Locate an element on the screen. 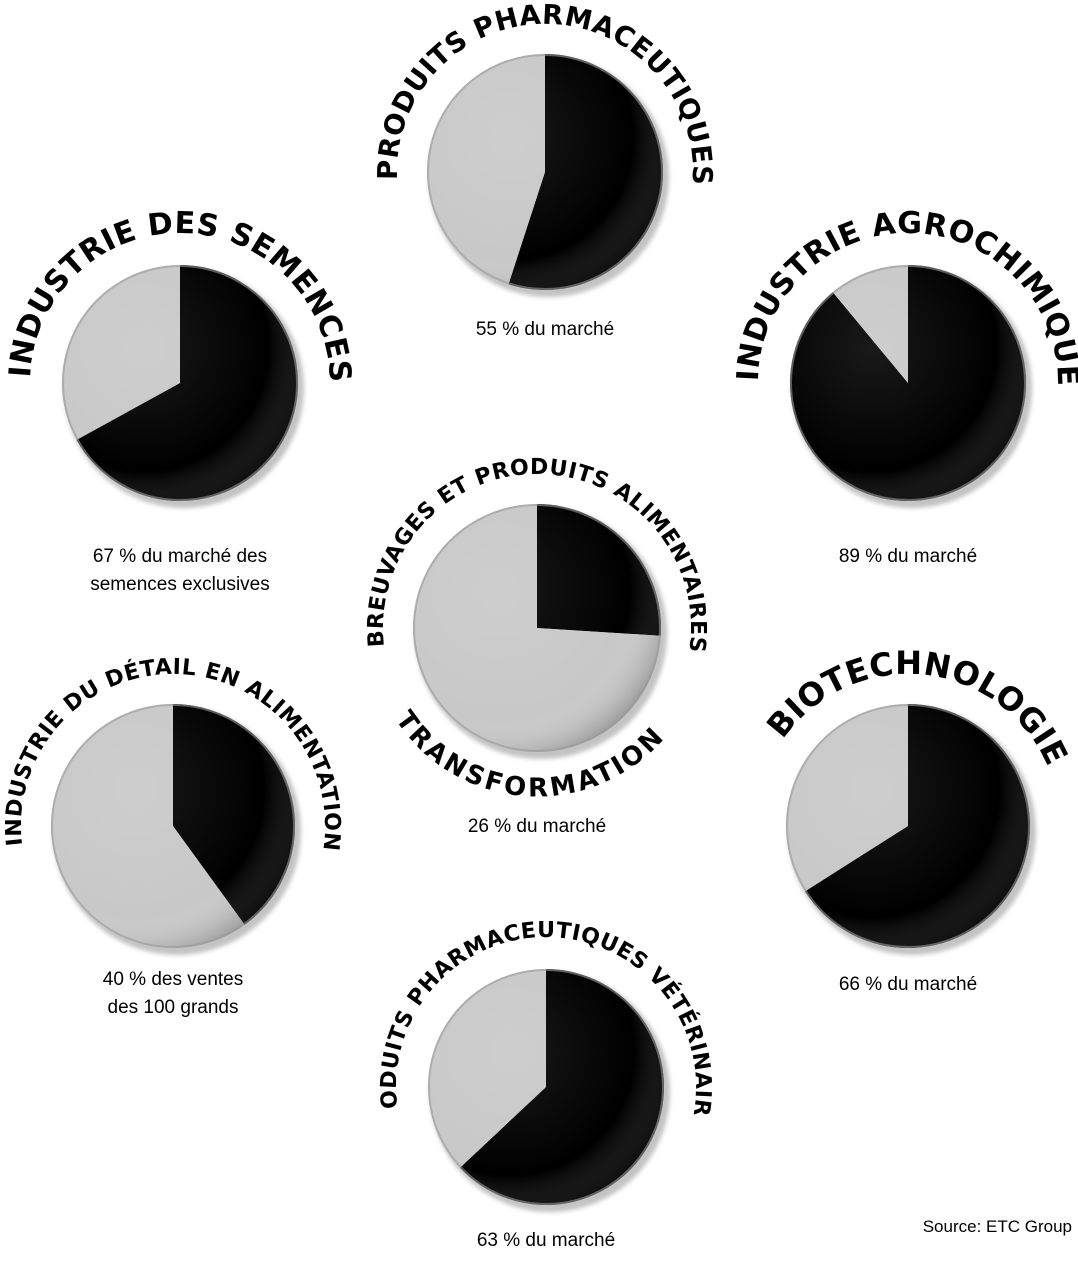  pie-caption-line: des 100 grands is located at coordinates (173, 1007).